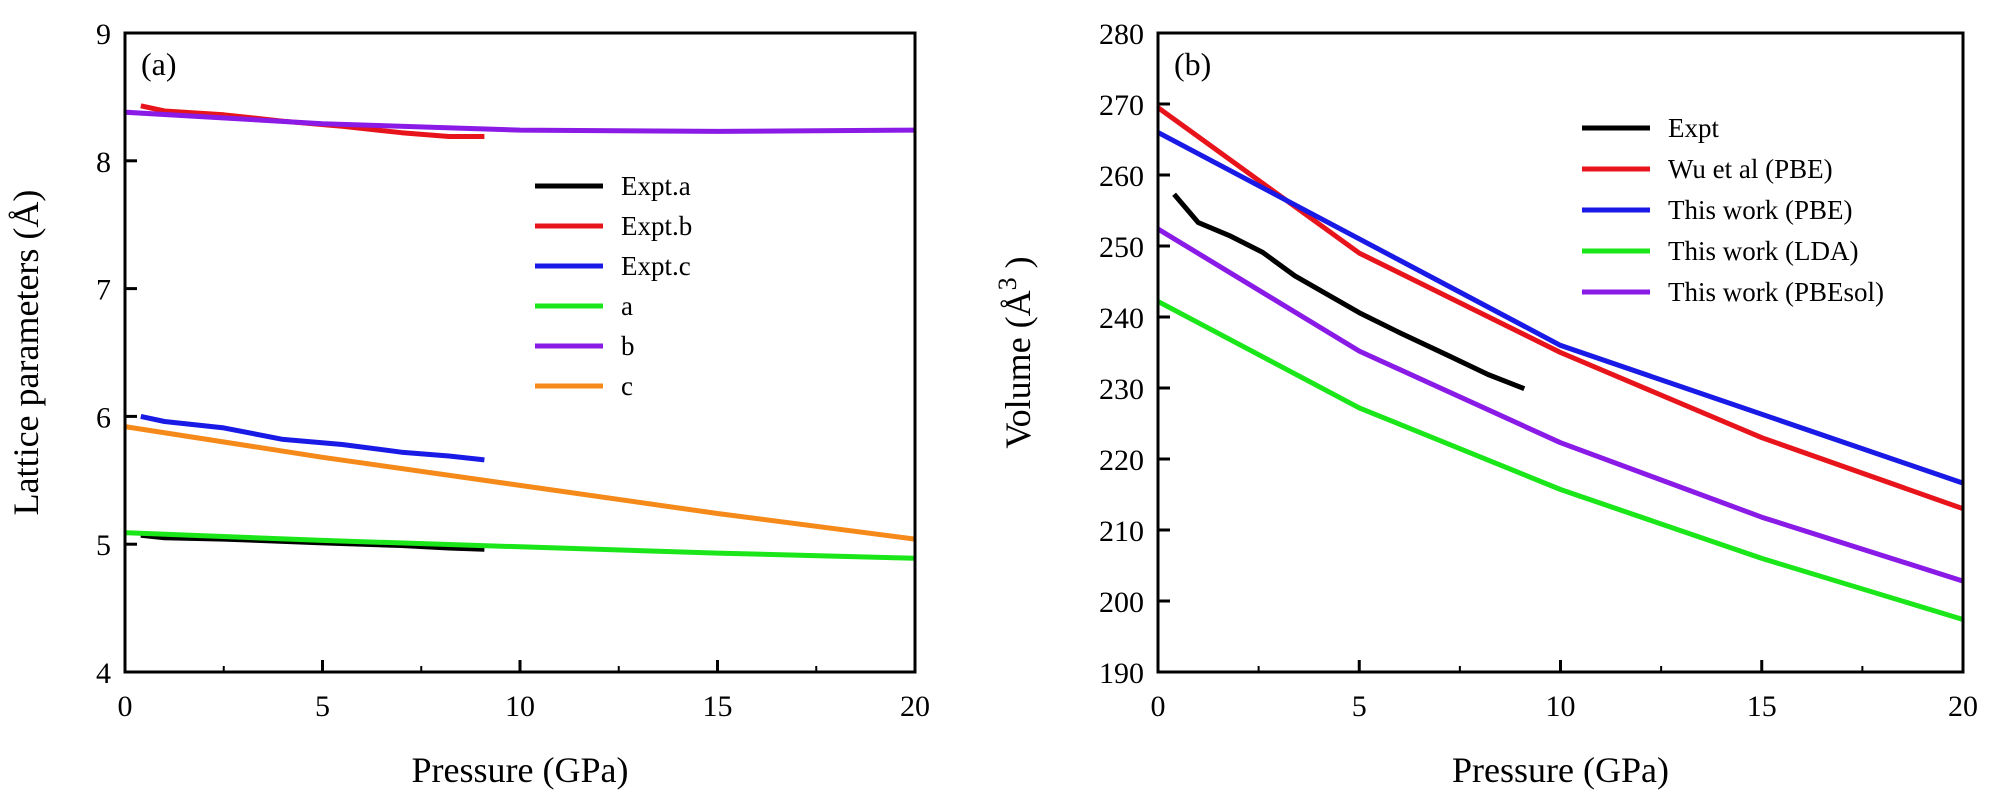  What do you see at coordinates (627, 386) in the screenshot?
I see `legend-entry: c` at bounding box center [627, 386].